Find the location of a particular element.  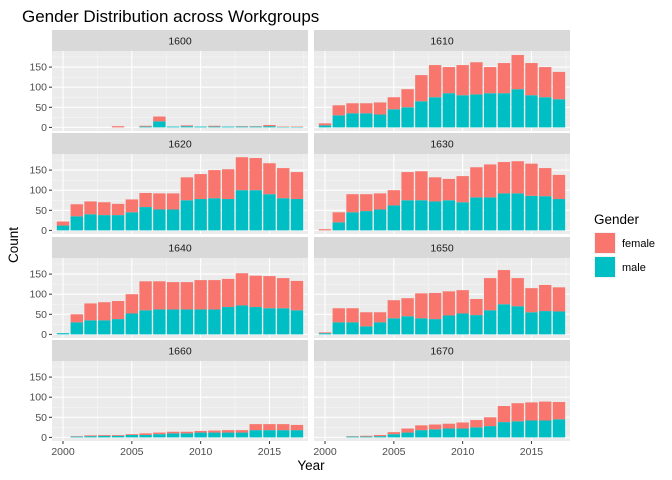

panel-1640-bar-female-2012 is located at coordinates (228, 293).